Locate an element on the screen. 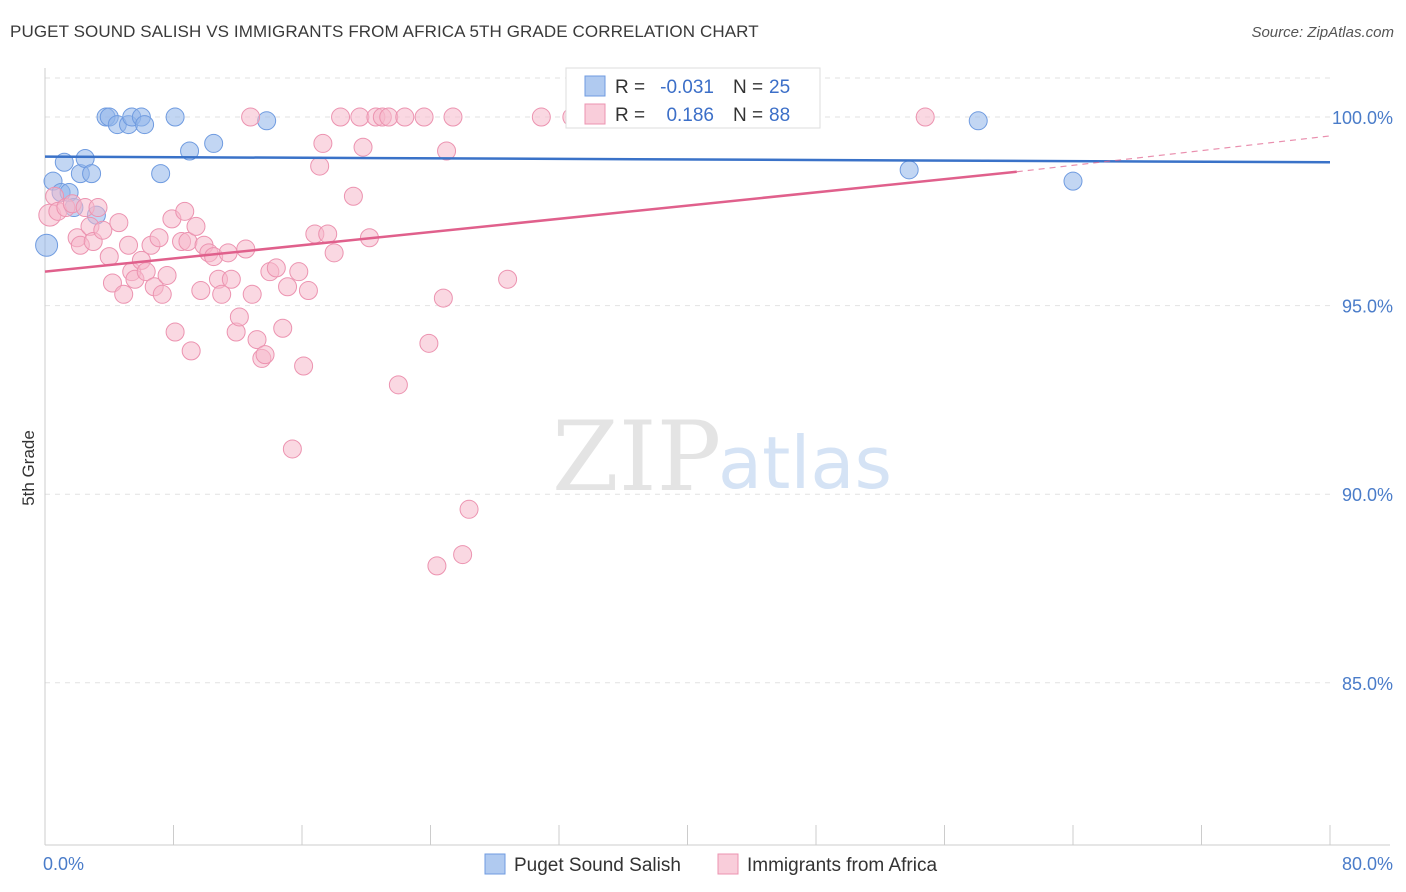 The width and height of the screenshot is (1406, 892). series-legend-label: Puget Sound Salish is located at coordinates (597, 865).